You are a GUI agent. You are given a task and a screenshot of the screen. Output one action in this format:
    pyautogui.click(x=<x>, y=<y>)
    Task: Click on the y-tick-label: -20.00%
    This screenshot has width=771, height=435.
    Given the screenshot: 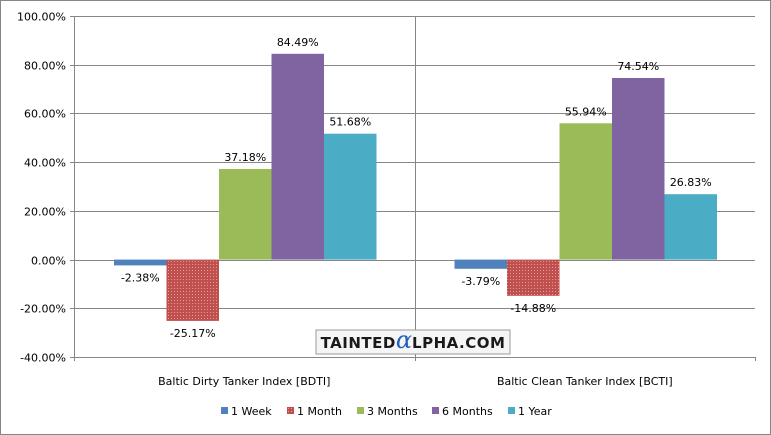 What is the action you would take?
    pyautogui.click(x=43, y=309)
    